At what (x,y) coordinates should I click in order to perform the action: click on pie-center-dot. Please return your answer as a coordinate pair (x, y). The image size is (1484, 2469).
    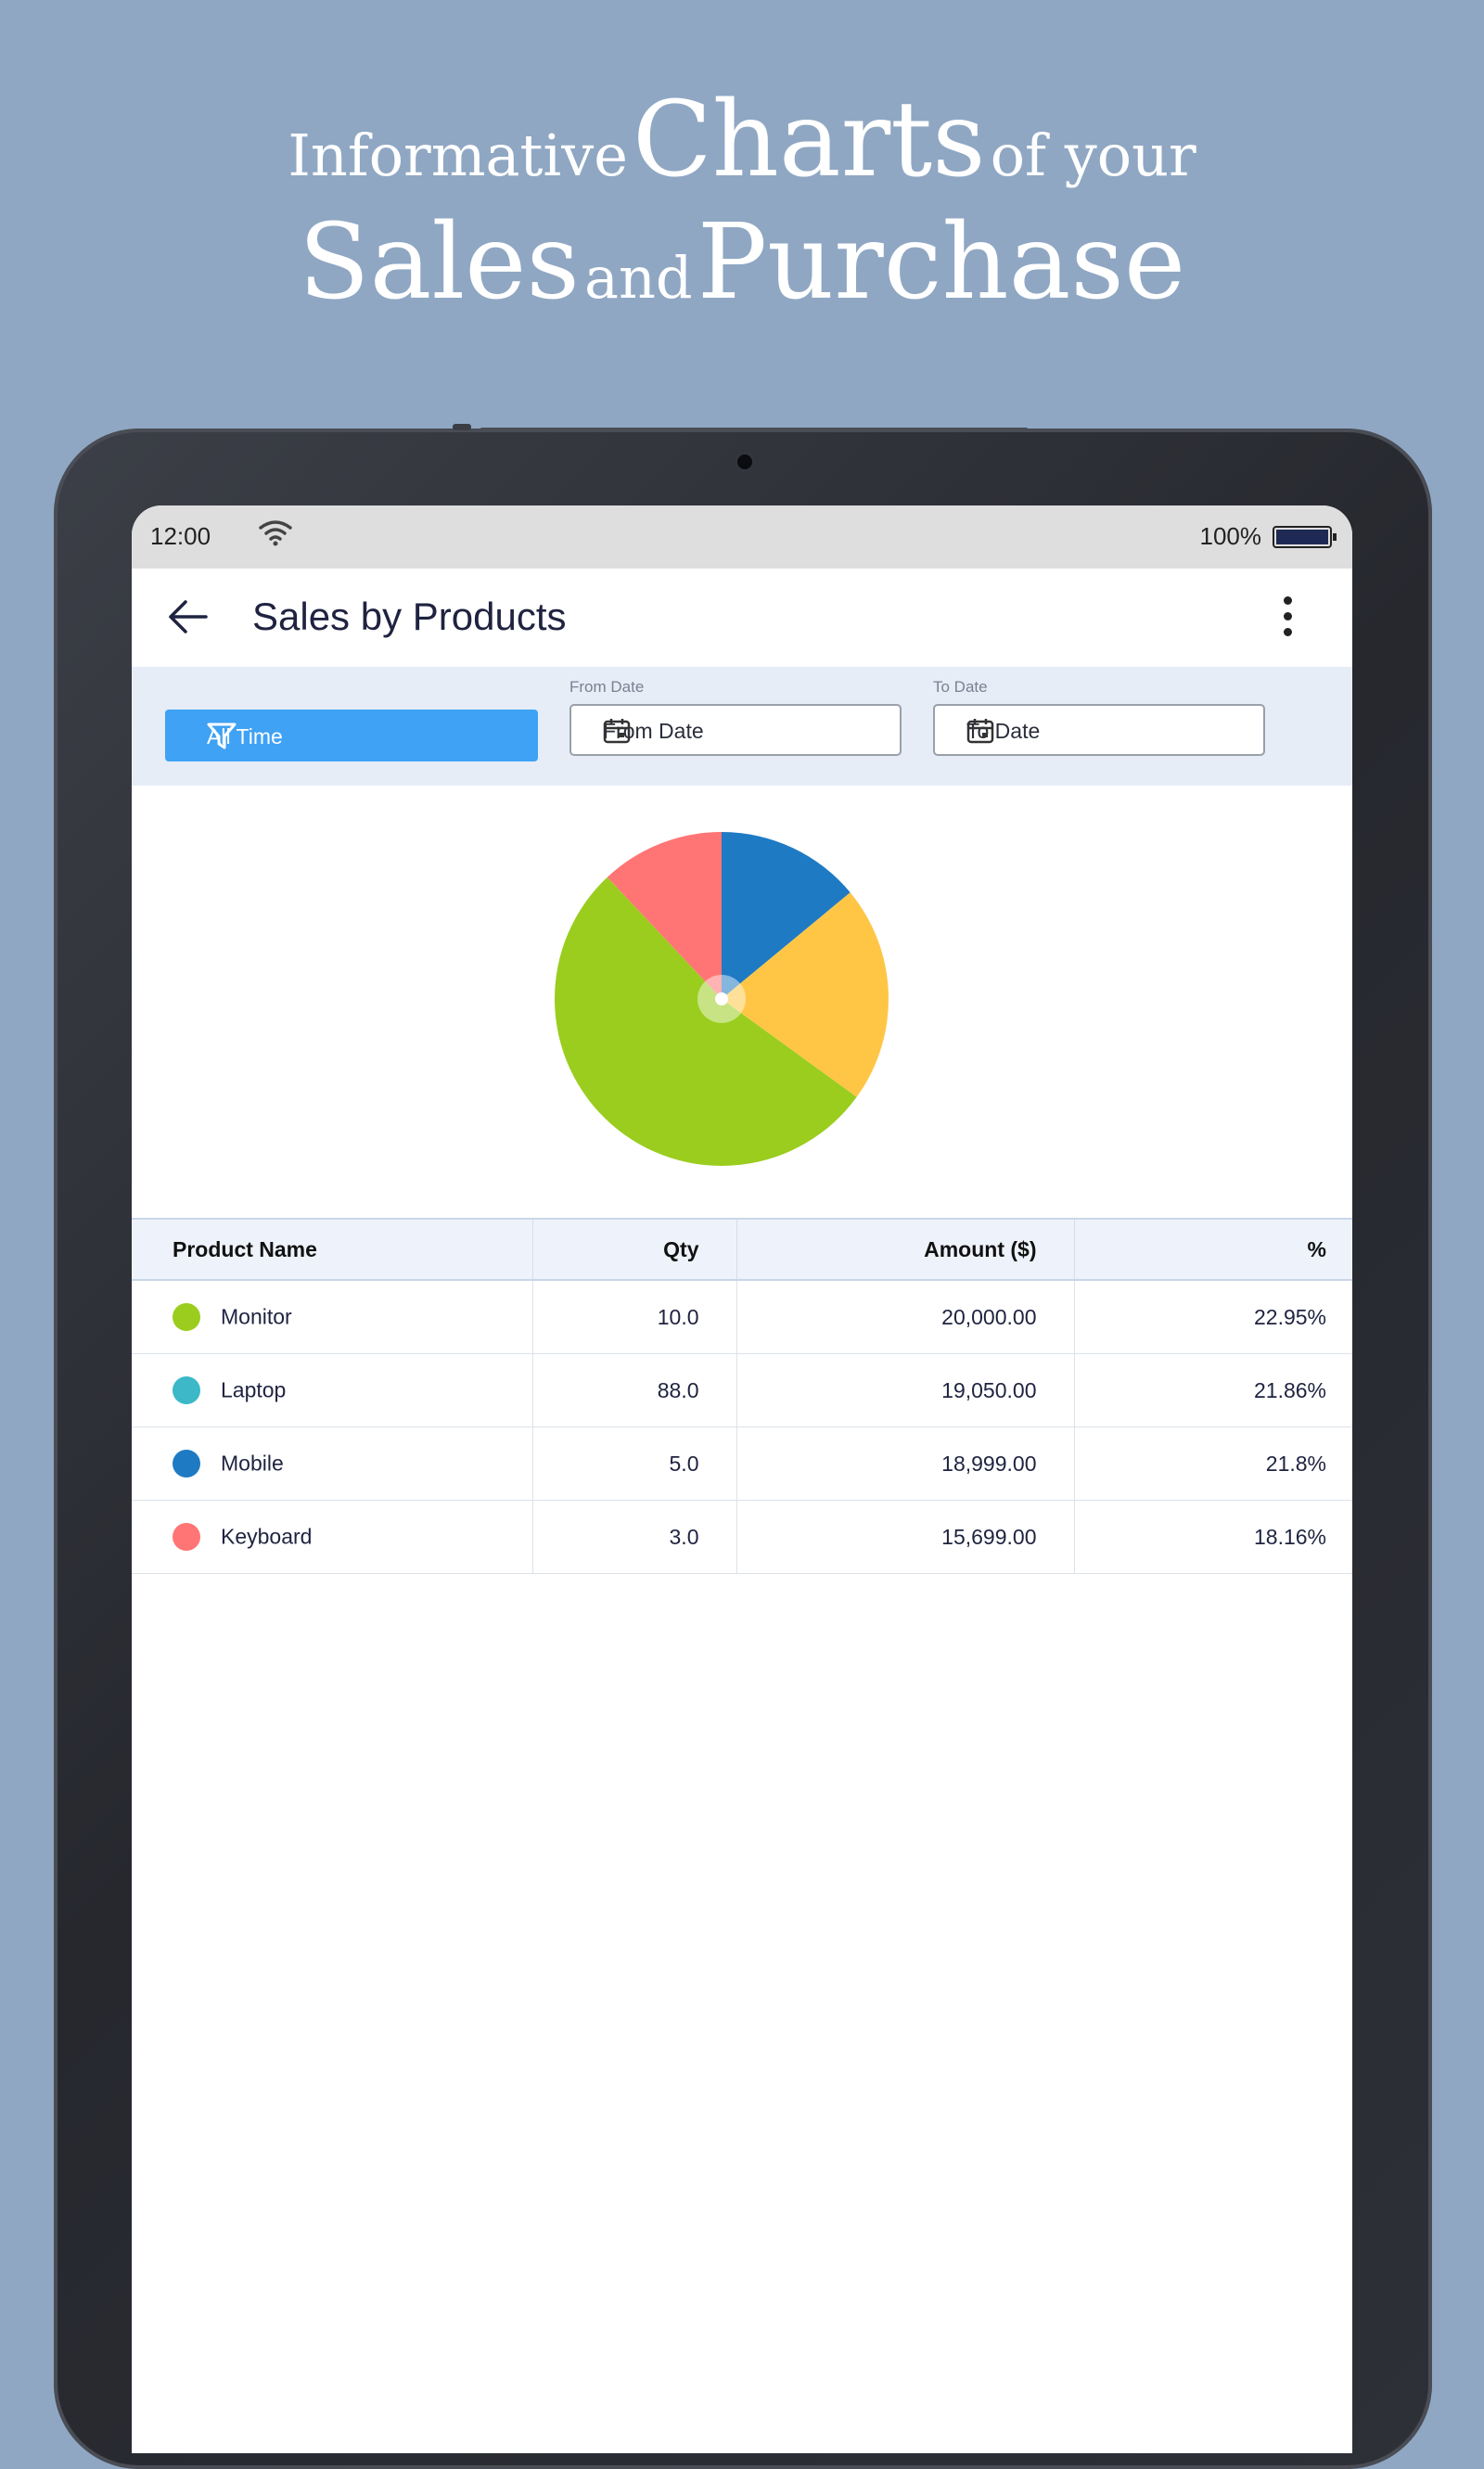
    Looking at the image, I should click on (721, 998).